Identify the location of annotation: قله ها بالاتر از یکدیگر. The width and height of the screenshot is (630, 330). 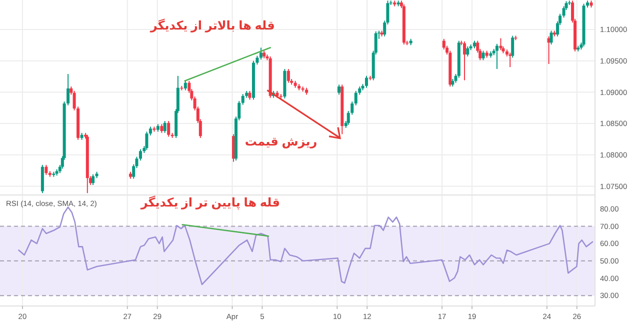
(212, 25).